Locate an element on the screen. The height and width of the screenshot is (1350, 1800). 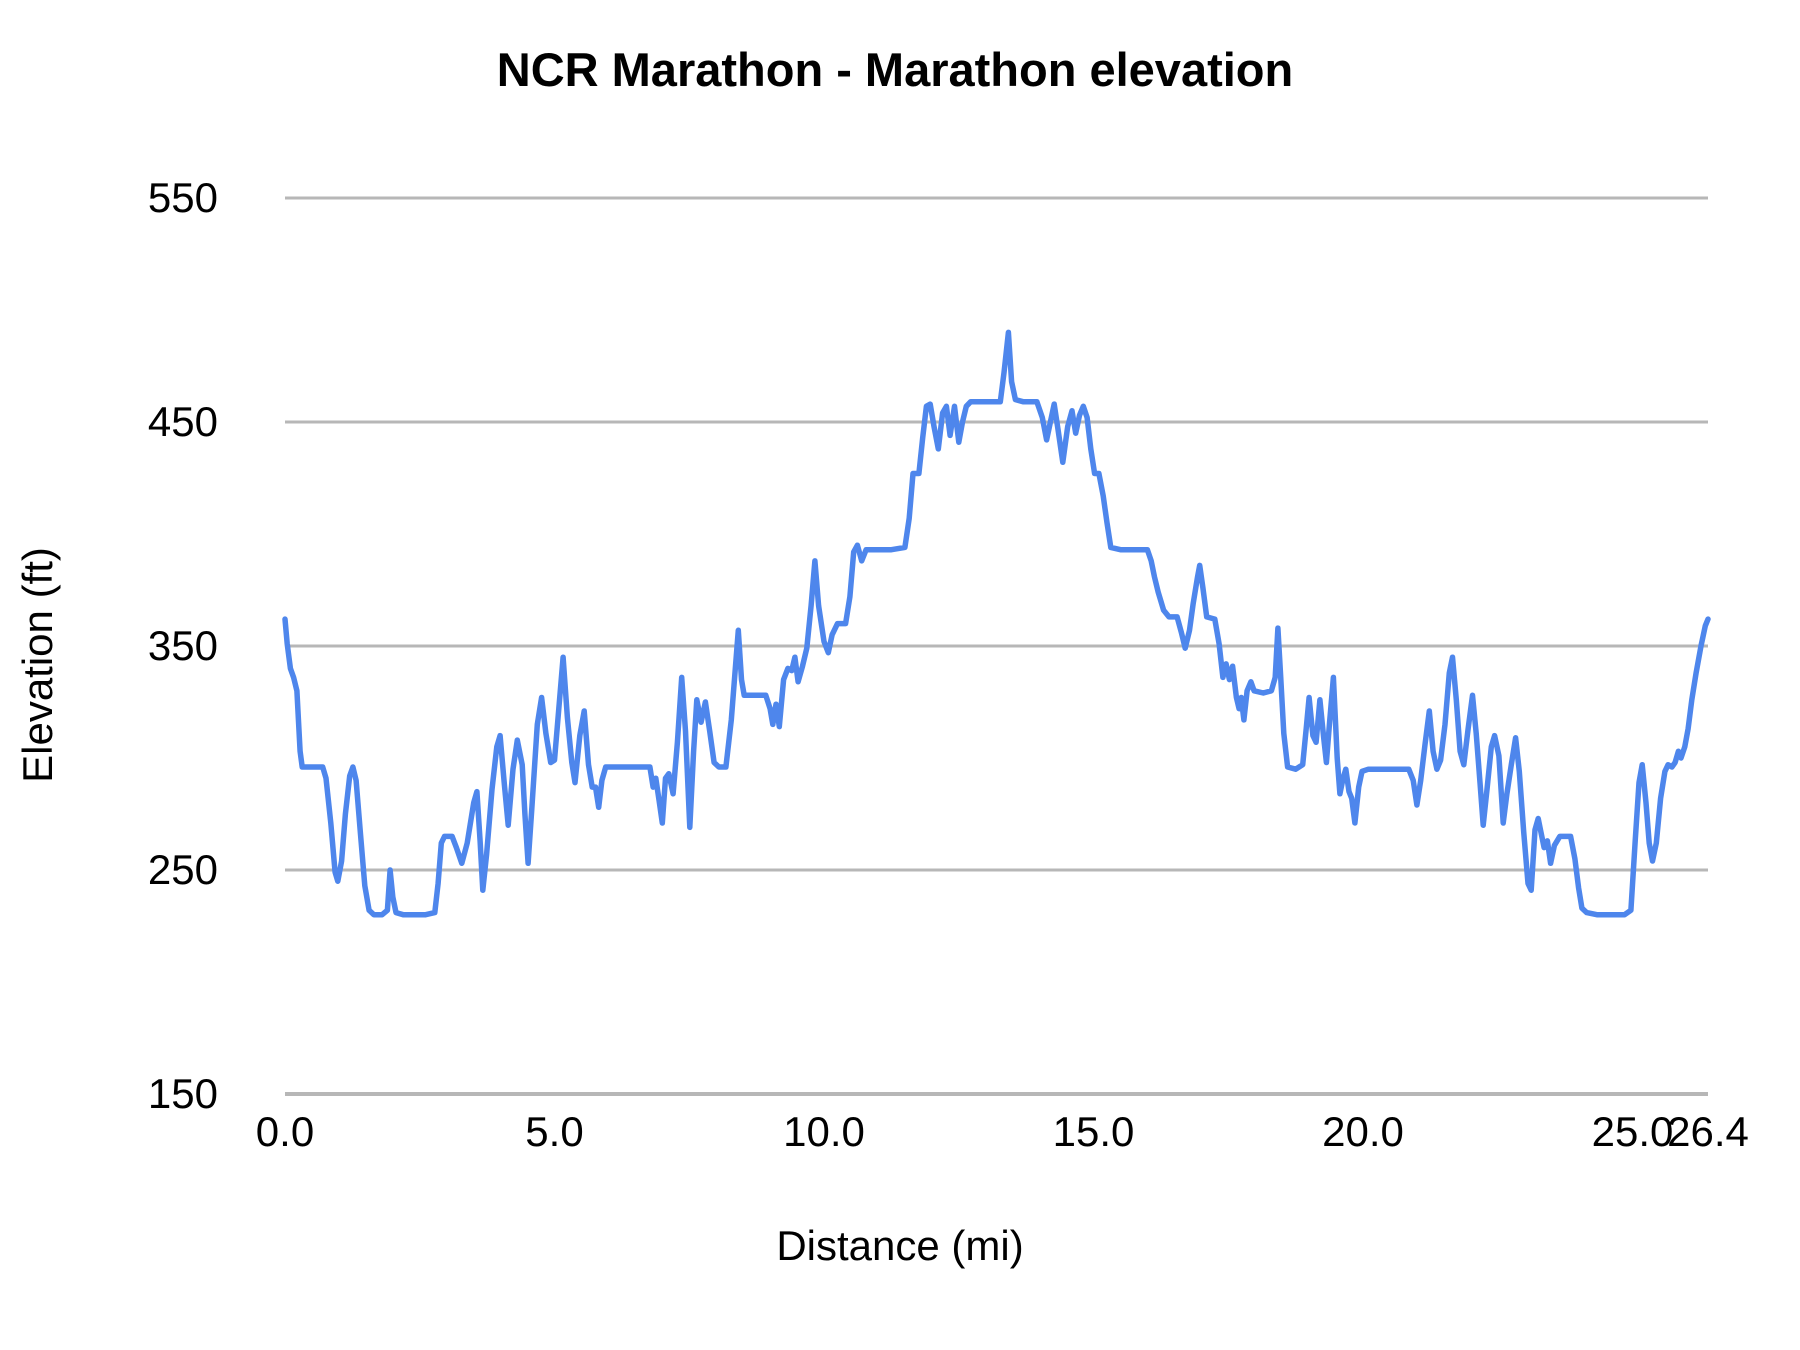
x-tick-label-15.0: 15.0 is located at coordinates (1093, 1131).